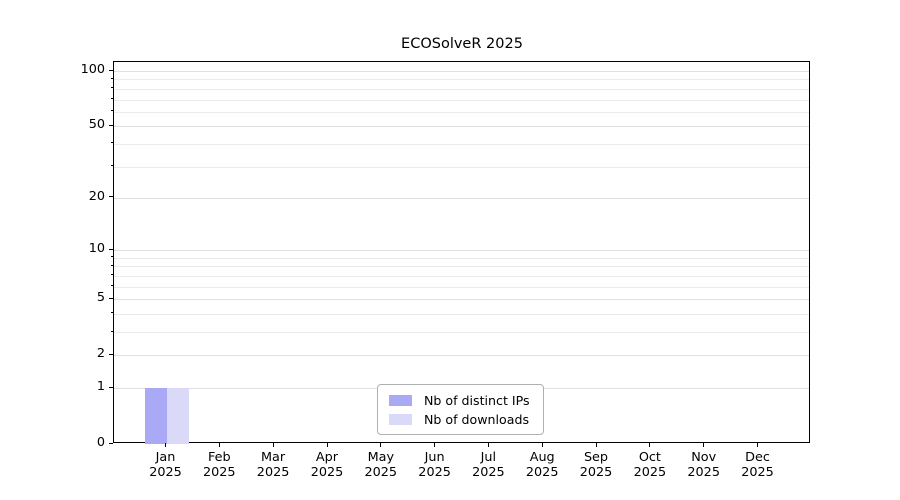 Image resolution: width=900 pixels, height=500 pixels. What do you see at coordinates (100, 354) in the screenshot?
I see `y-tick-label: 2` at bounding box center [100, 354].